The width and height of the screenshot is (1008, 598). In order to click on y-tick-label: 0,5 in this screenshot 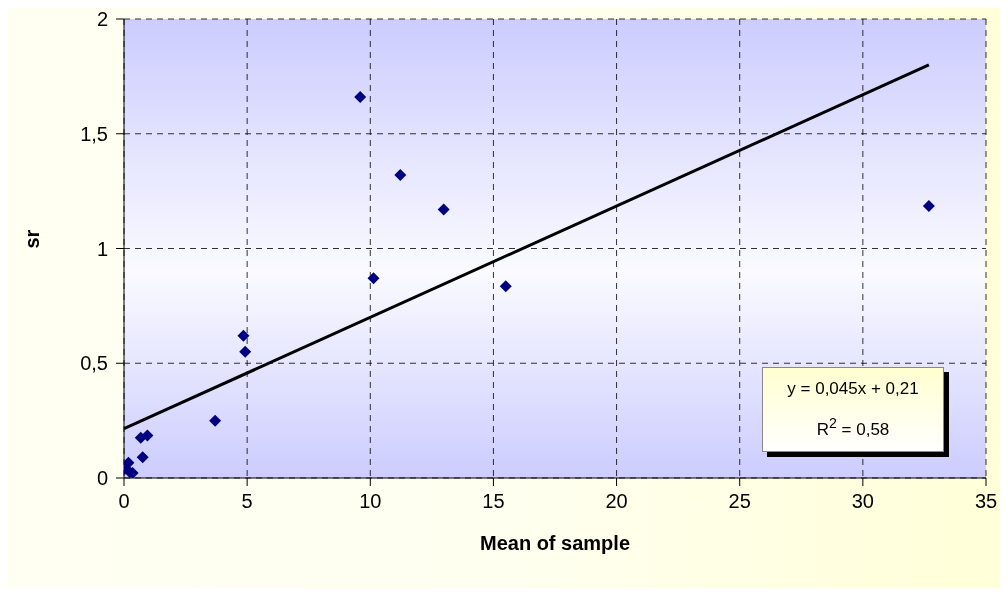, I will do `click(94, 363)`.